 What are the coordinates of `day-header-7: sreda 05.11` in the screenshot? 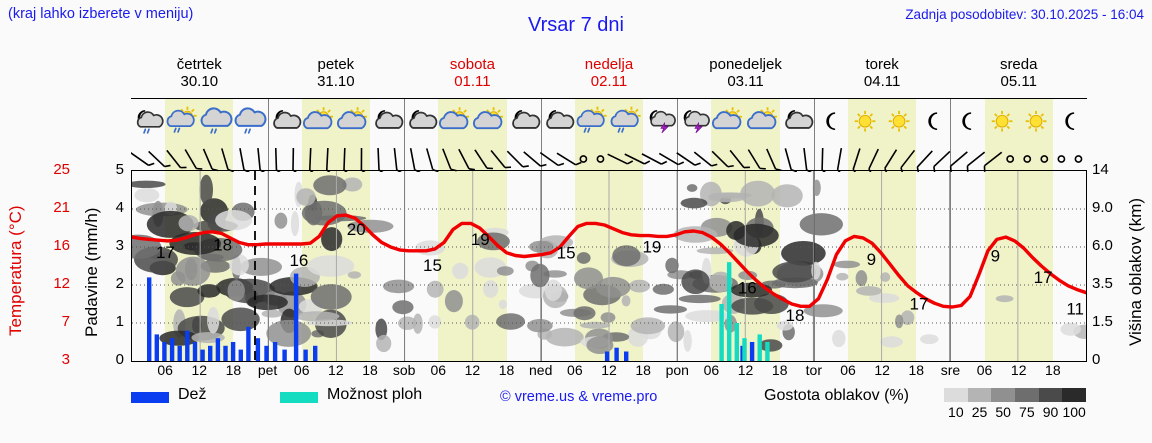 It's located at (1018, 73).